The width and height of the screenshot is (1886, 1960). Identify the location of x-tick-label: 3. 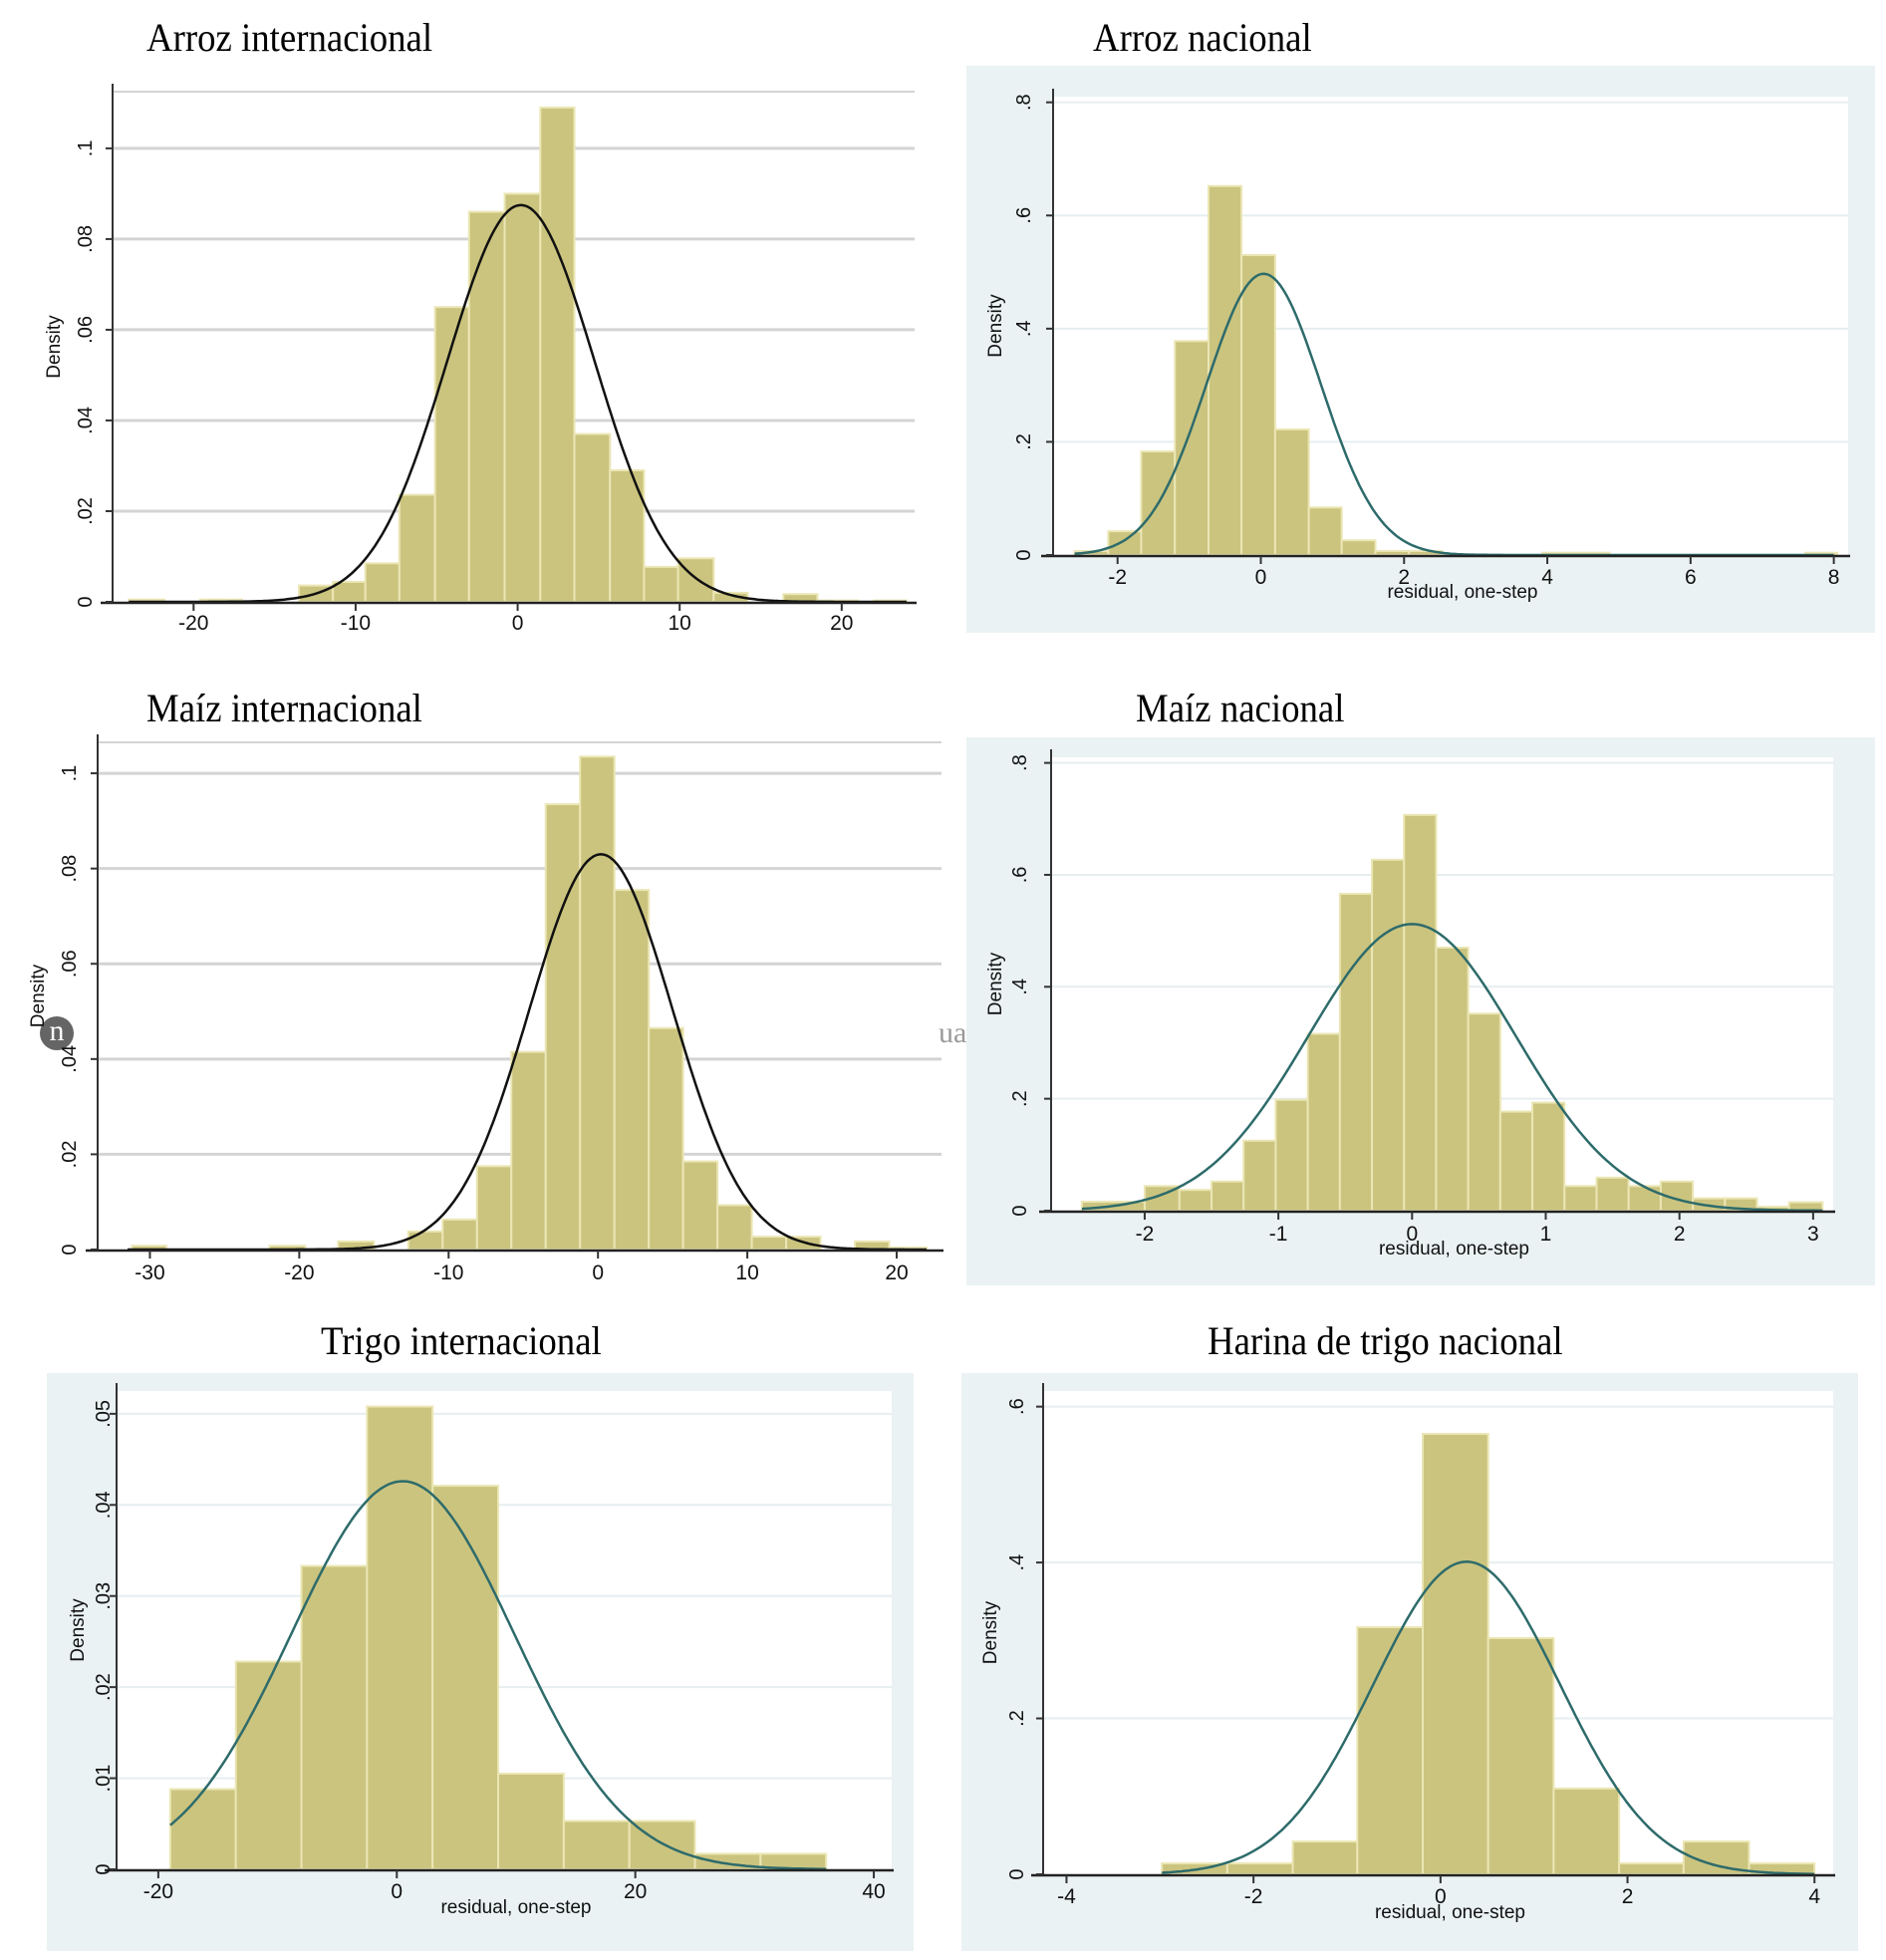
(1813, 1234).